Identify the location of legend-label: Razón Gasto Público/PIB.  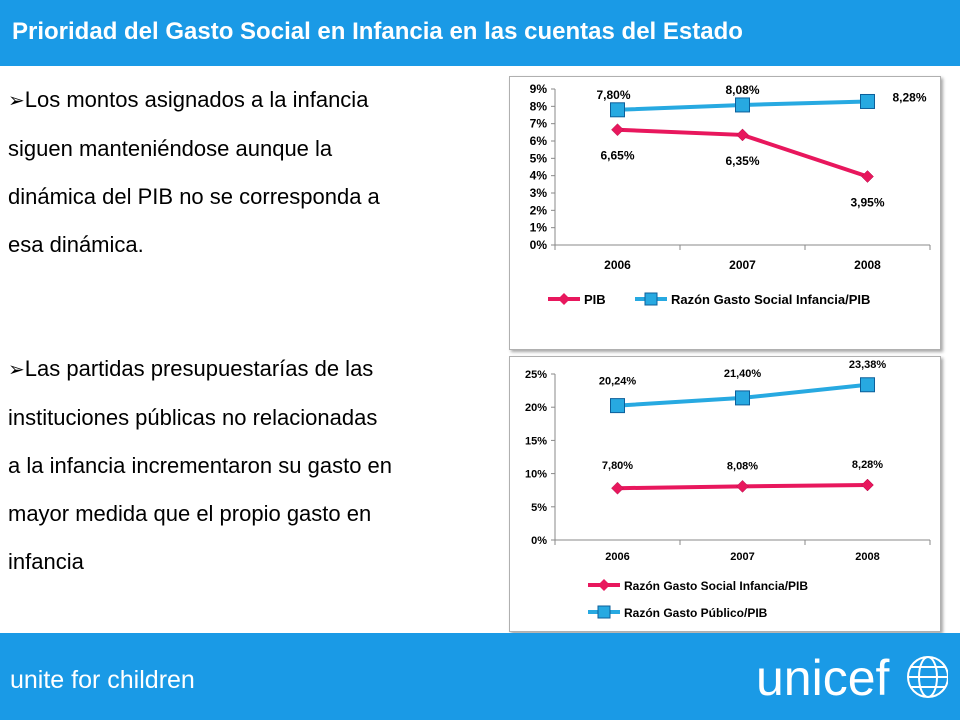
(696, 613).